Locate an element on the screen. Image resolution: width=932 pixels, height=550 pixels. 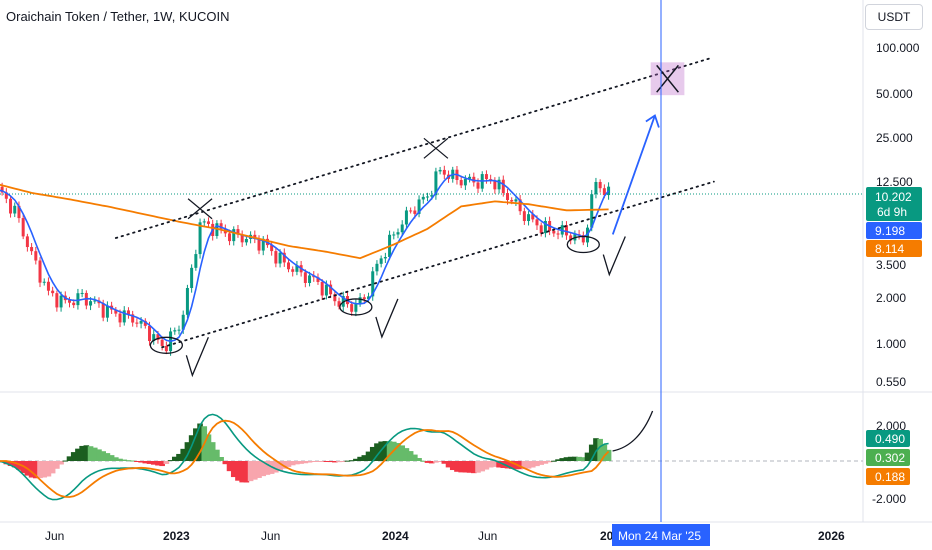
time-tick: 2024 is located at coordinates (395, 536).